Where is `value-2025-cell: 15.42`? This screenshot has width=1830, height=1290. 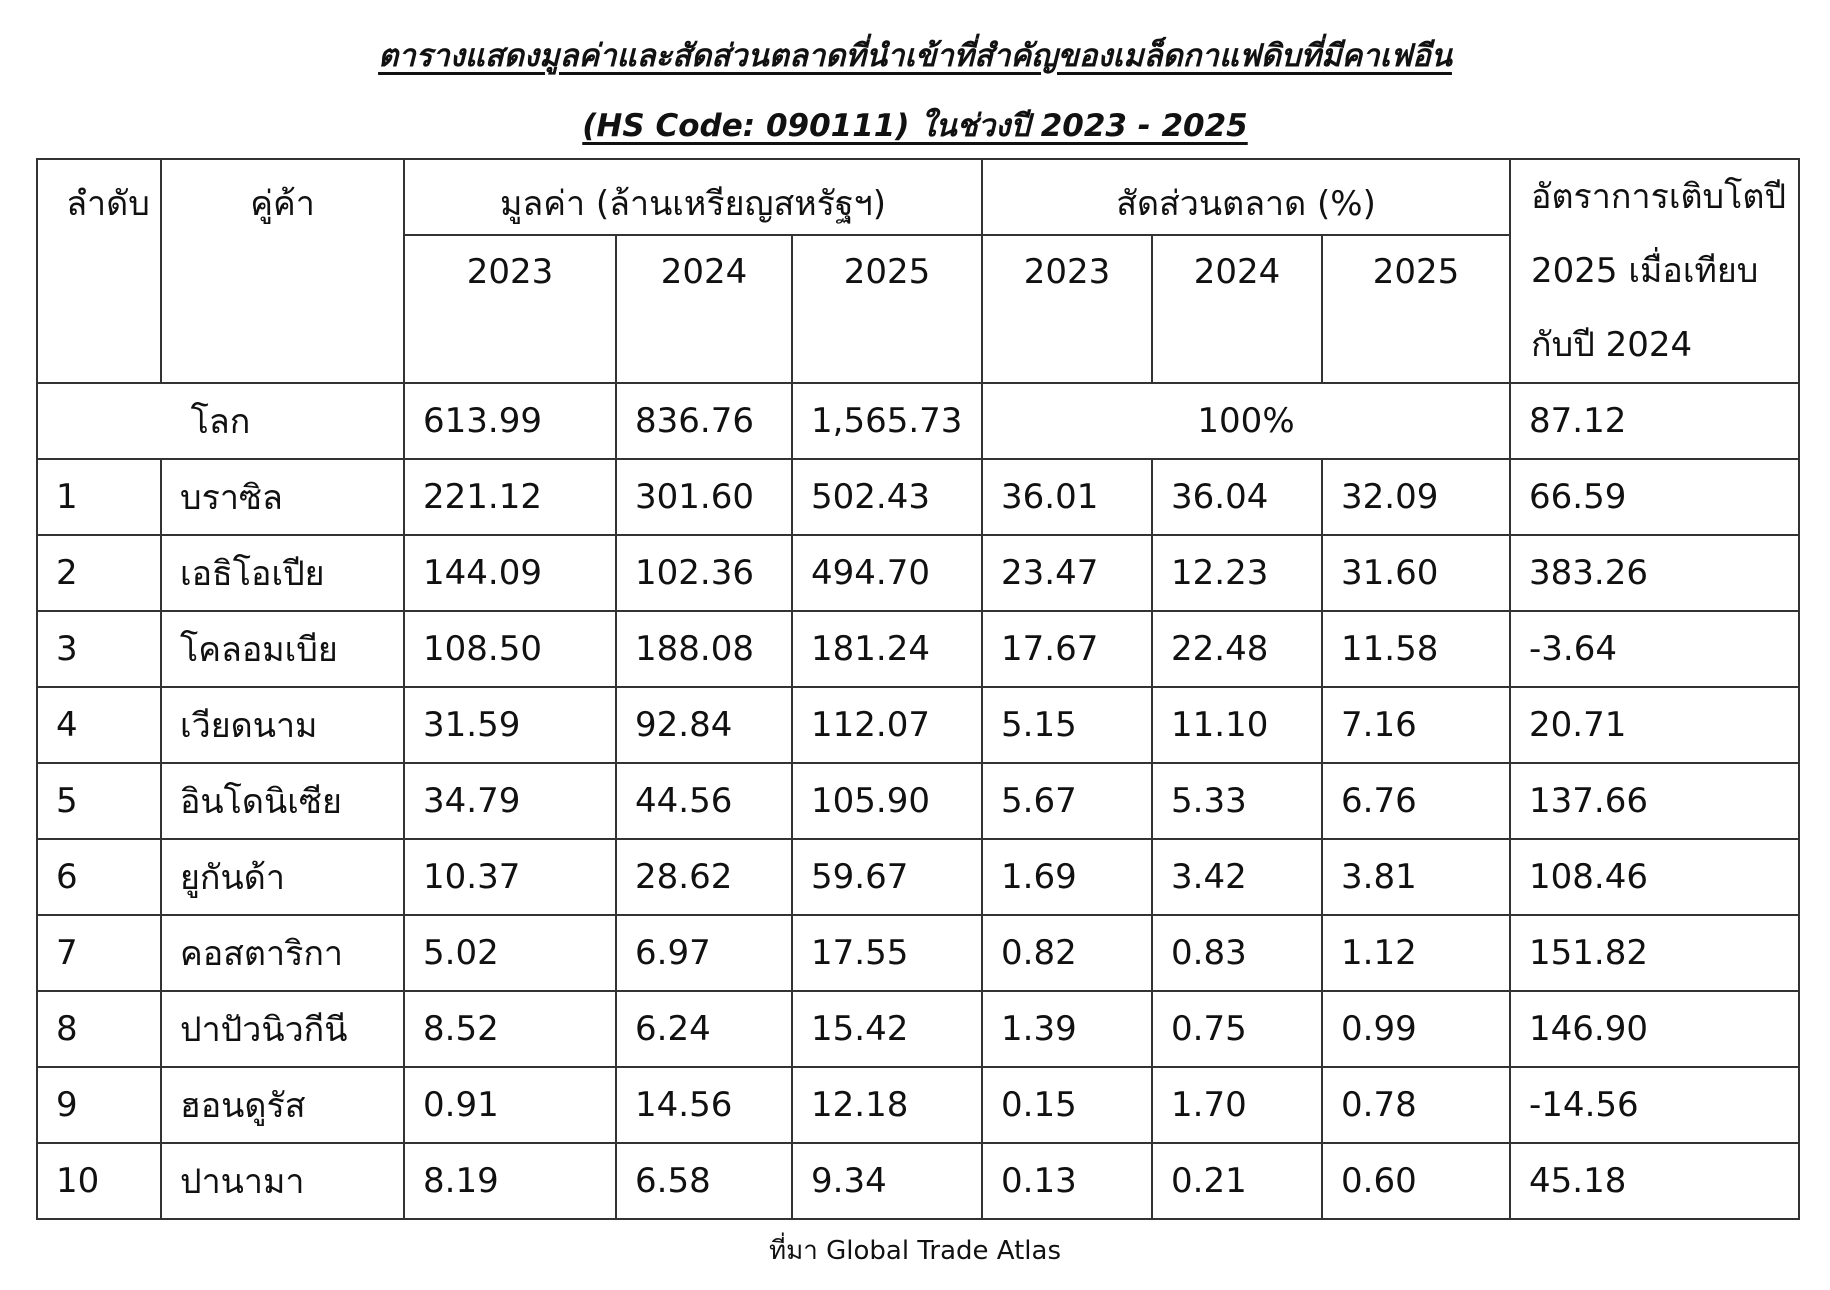
value-2025-cell: 15.42 is located at coordinates (887, 1029).